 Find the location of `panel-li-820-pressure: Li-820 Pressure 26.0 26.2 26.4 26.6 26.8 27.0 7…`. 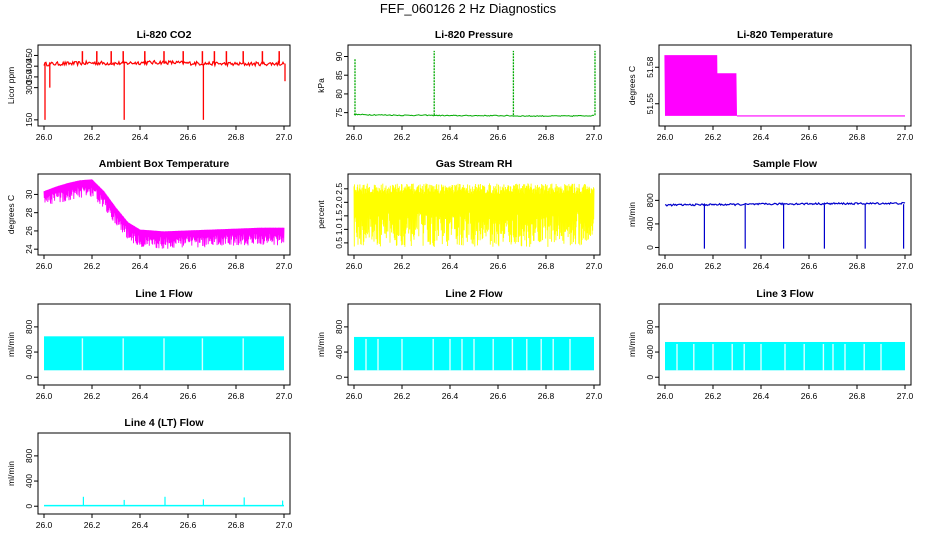

panel-li-820-pressure: Li-820 Pressure 26.0 26.2 26.4 26.6 26.8 27.0 7… is located at coordinates (459, 85).